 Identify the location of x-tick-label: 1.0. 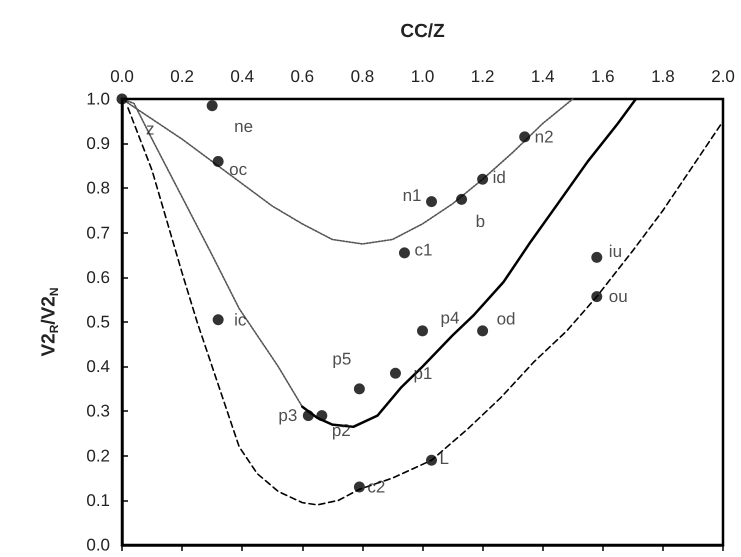
(422, 76).